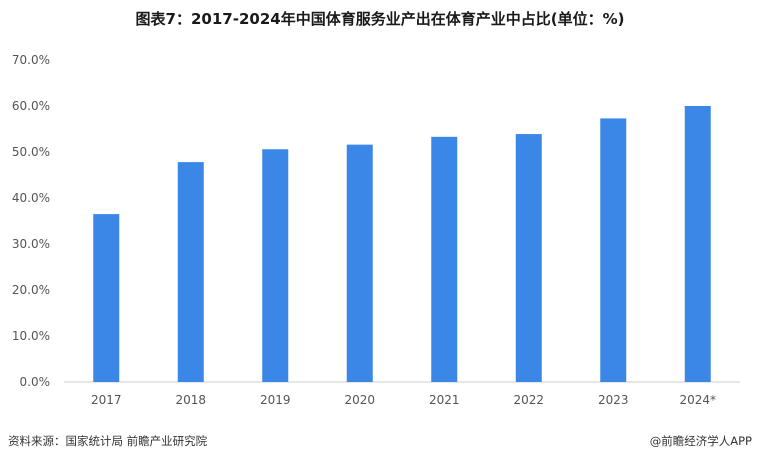 The height and width of the screenshot is (461, 760). What do you see at coordinates (106, 298) in the screenshot?
I see `bar-2017` at bounding box center [106, 298].